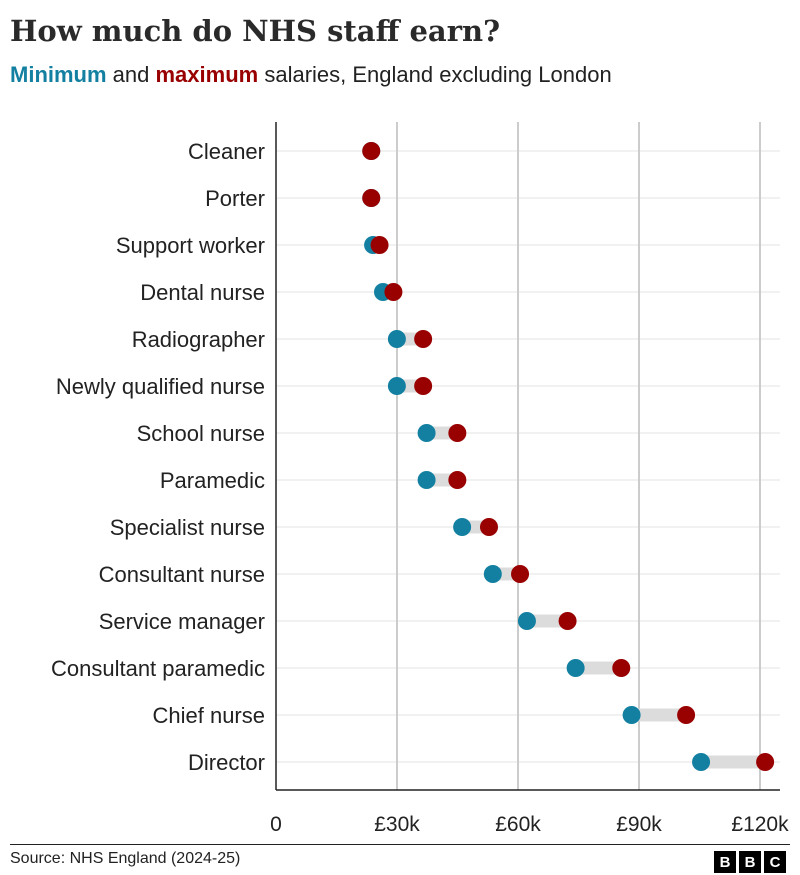 The height and width of the screenshot is (875, 800). What do you see at coordinates (182, 621) in the screenshot?
I see `category-label: Service manager` at bounding box center [182, 621].